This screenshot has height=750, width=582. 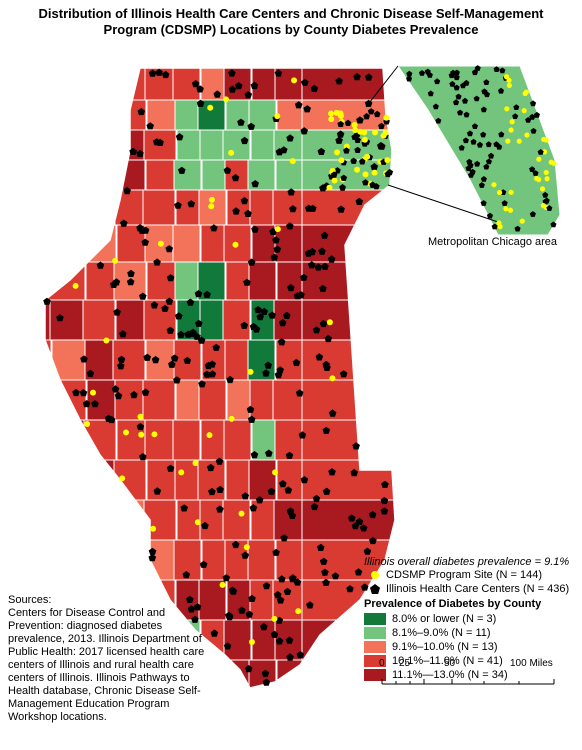 I want to click on legend-class-2: 9.1%–10.0% (N = 13), so click(x=466, y=647).